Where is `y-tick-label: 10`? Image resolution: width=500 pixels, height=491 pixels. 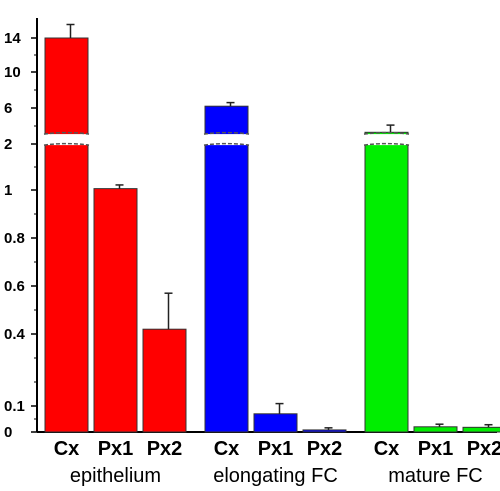
y-tick-label: 10 is located at coordinates (12, 72).